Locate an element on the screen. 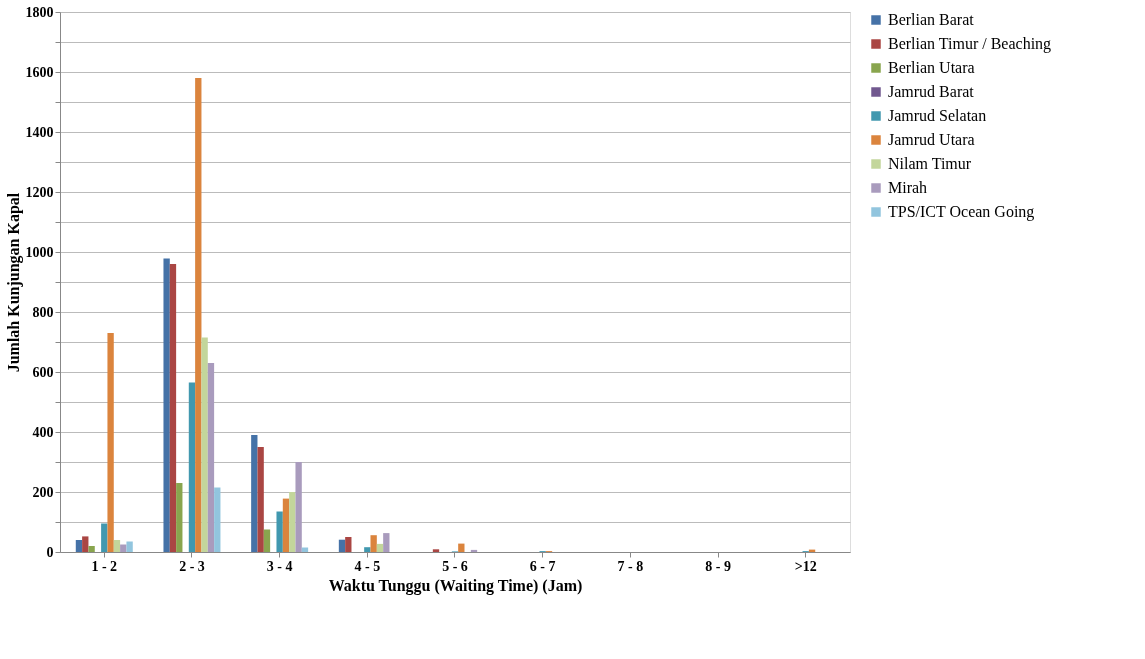 The image size is (1145, 659). legend-label: Jamrud Selatan is located at coordinates (937, 115).